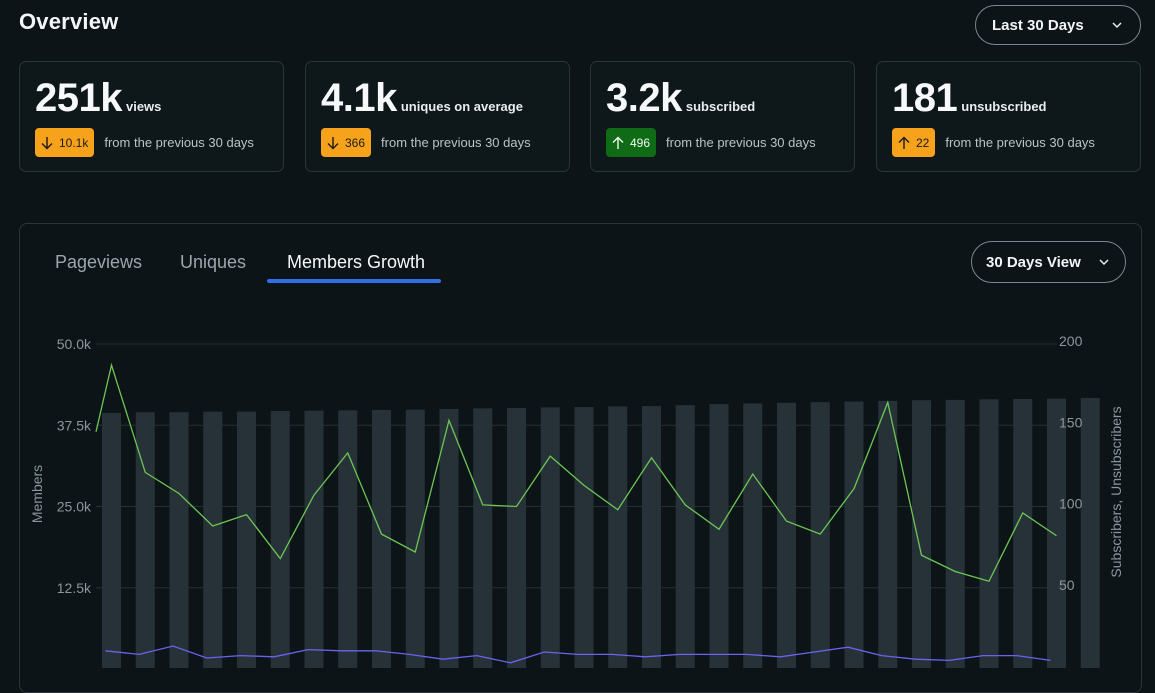  Describe the element at coordinates (354, 281) in the screenshot. I see `active-tab-indicator` at that location.